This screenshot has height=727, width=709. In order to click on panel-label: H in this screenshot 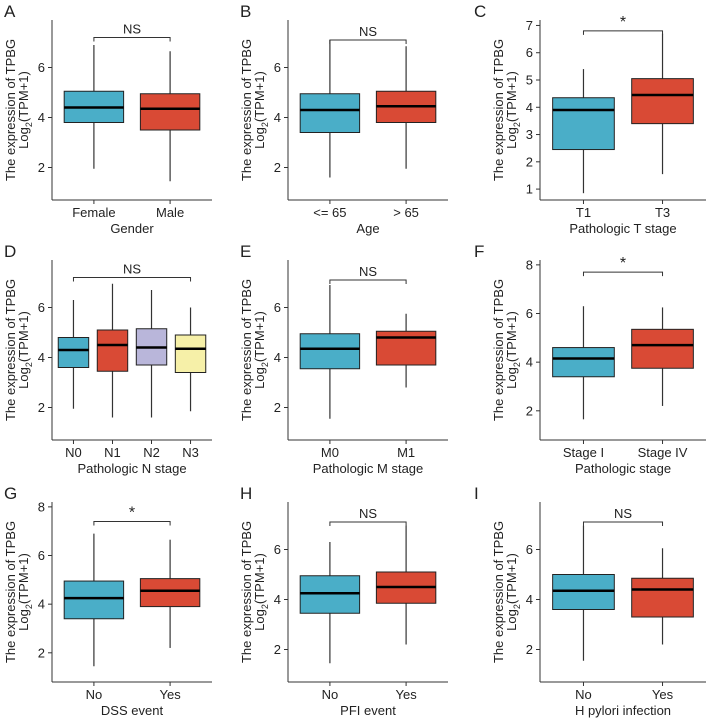, I will do `click(246, 493)`.